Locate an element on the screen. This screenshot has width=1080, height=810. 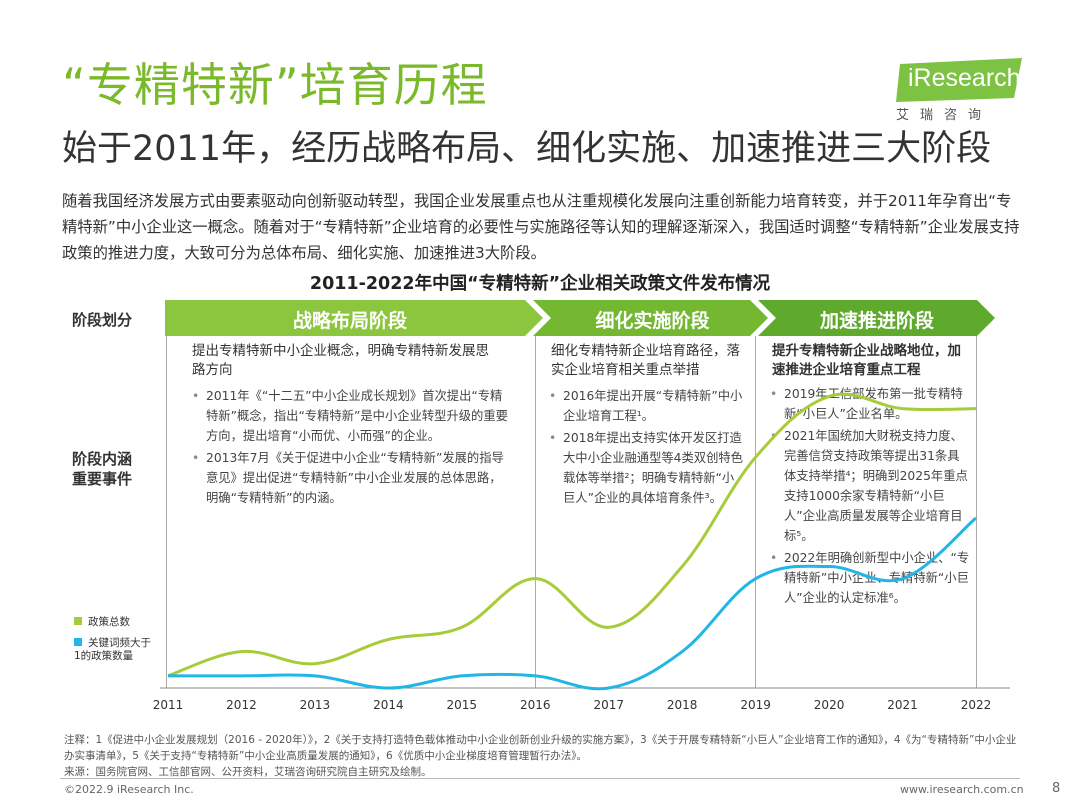
logo-text: iResearch is located at coordinates (964, 78).